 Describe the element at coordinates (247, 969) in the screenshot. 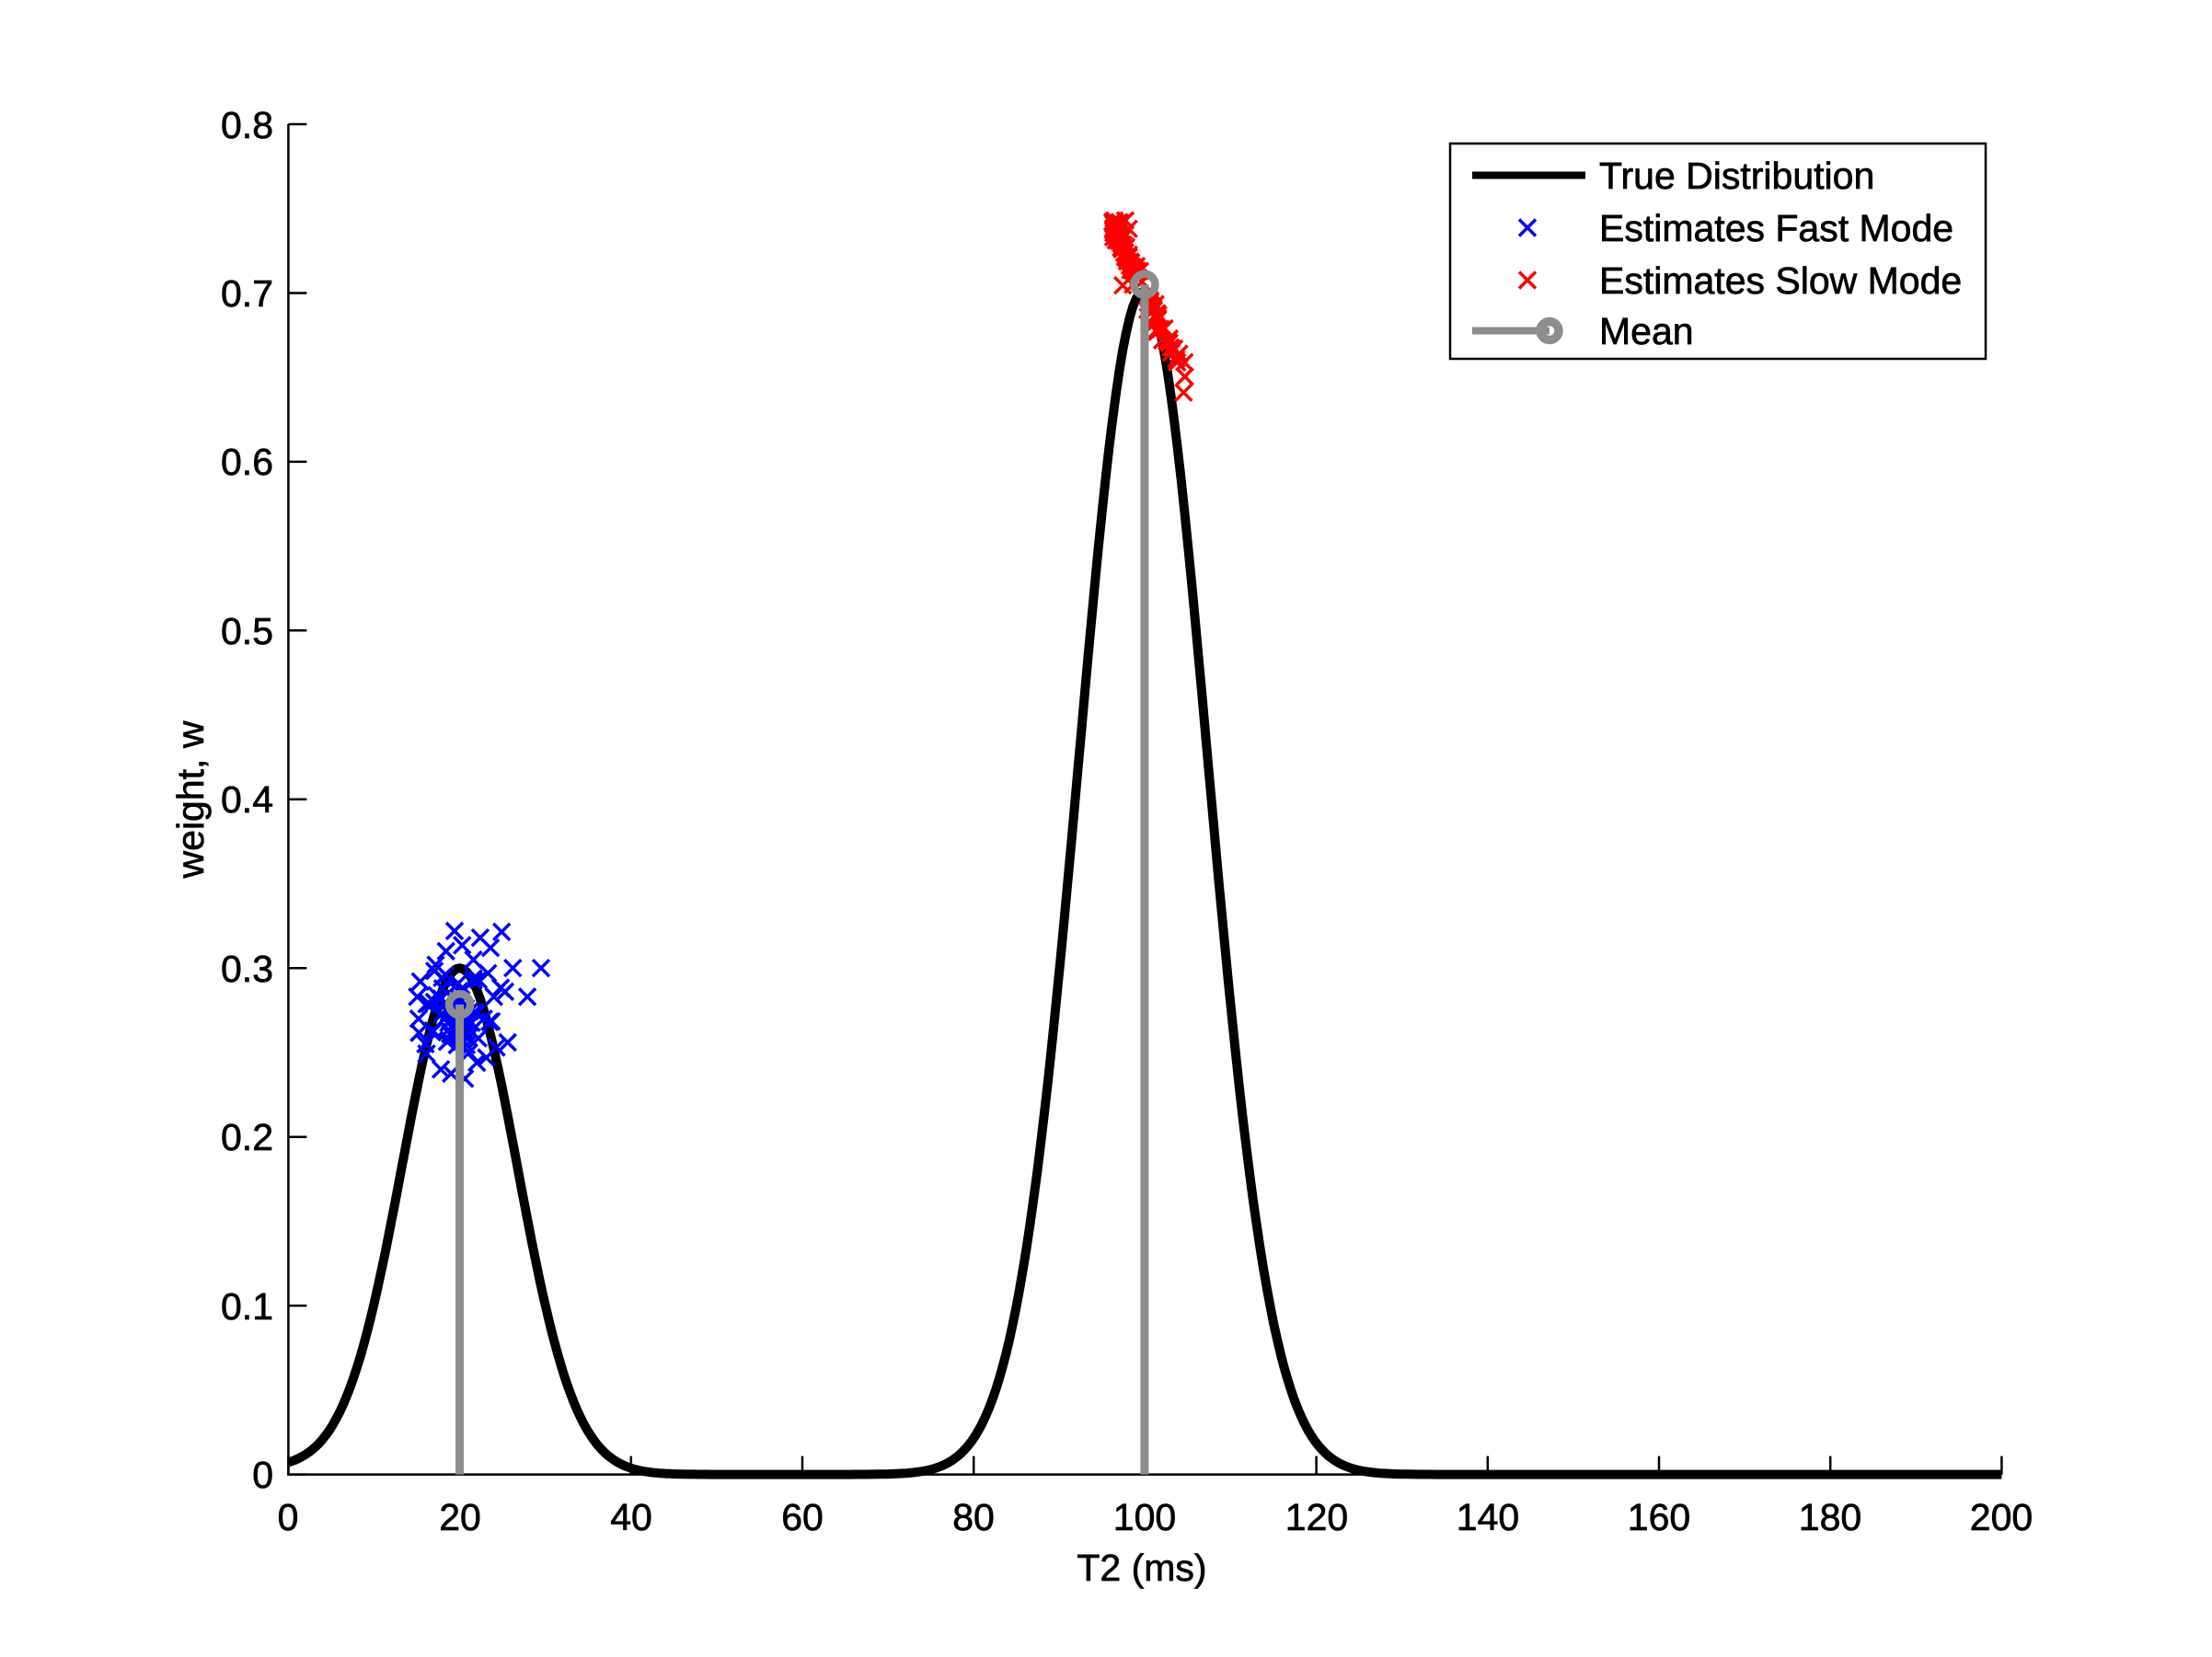

I see `svg-text: 0.3` at that location.